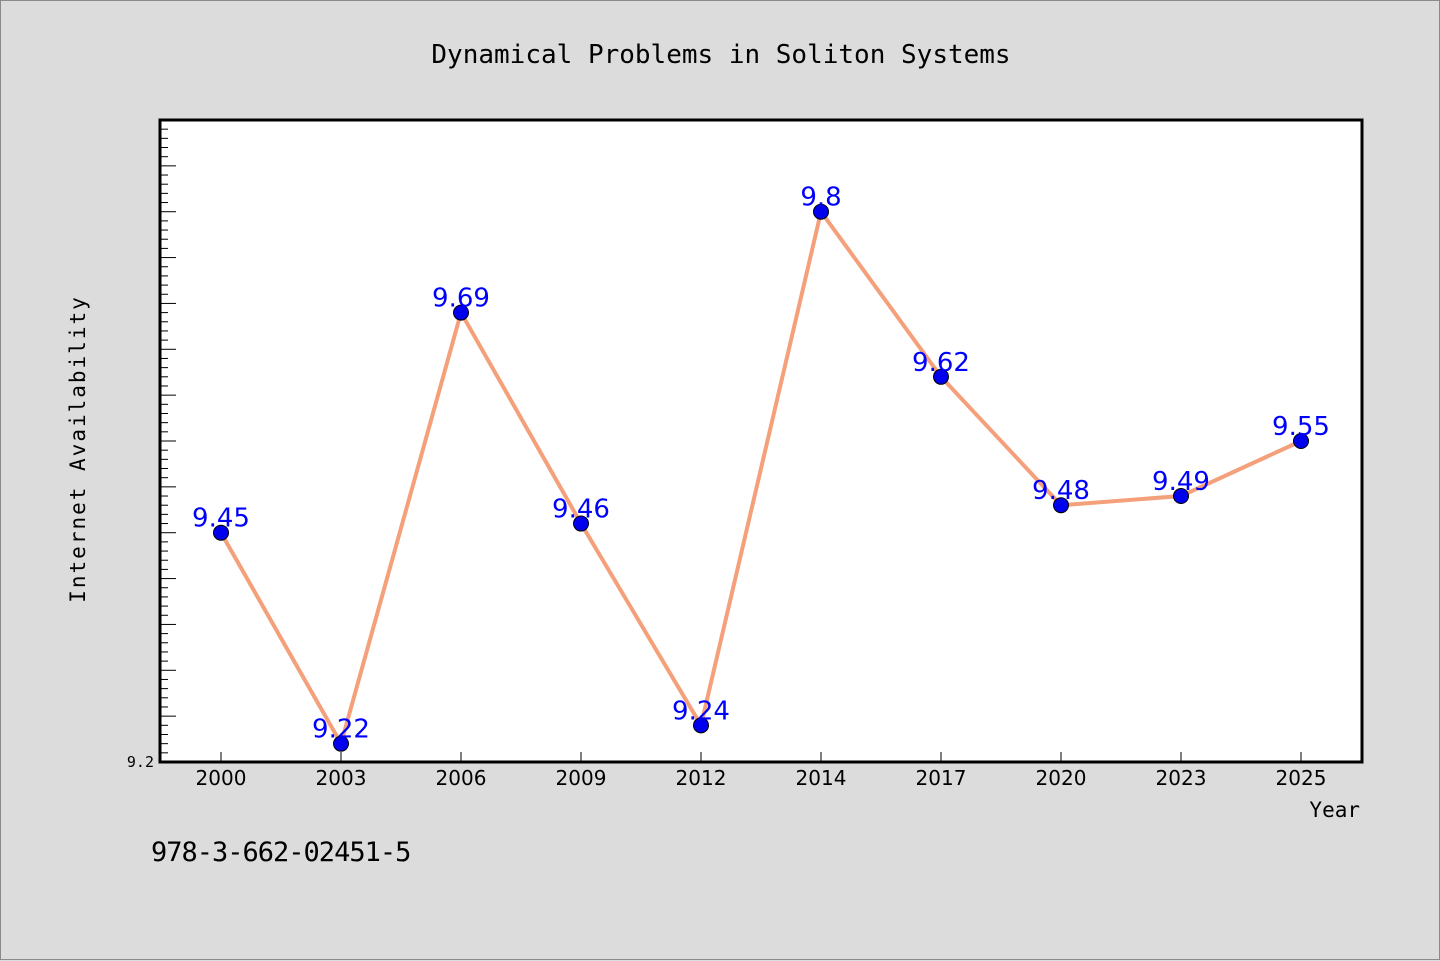  I want to click on data-label: 9.49, so click(1181, 482).